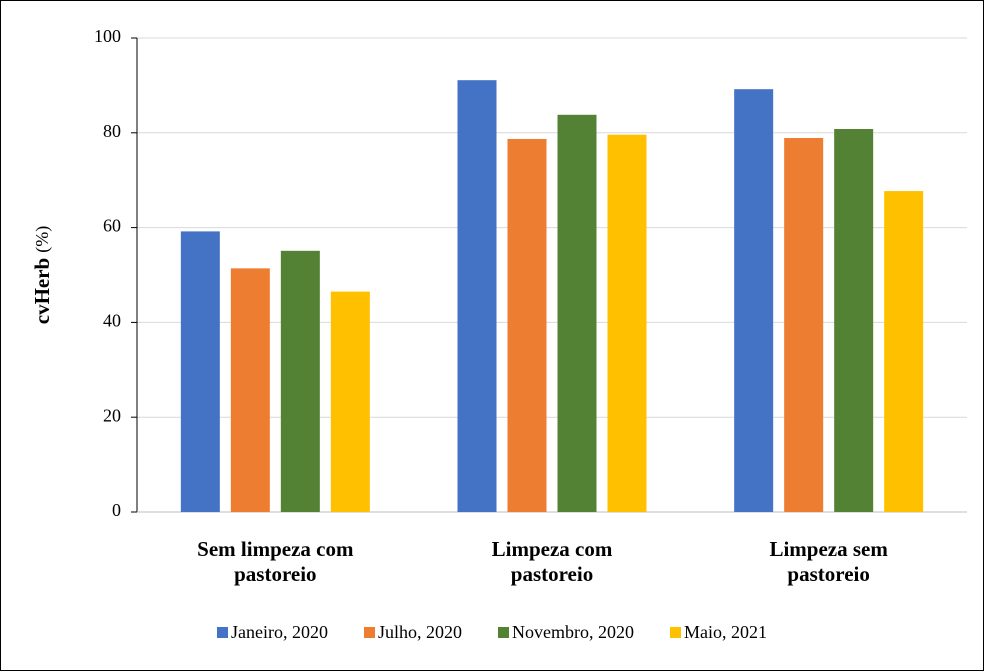  I want to click on legend-item: Julho, 2020, so click(412, 632).